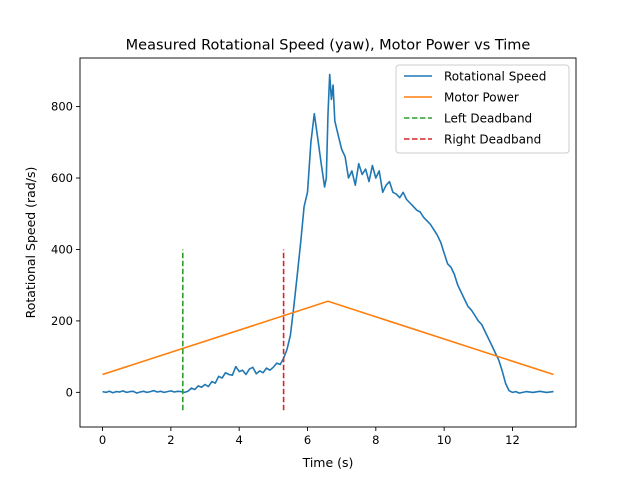 This screenshot has height=480, width=640. I want to click on x-tick-label: 4, so click(239, 440).